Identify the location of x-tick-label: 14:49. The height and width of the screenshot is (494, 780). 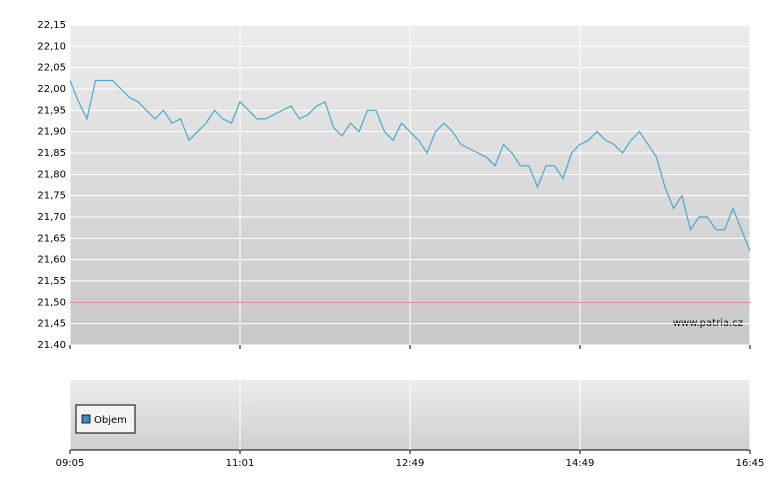
(580, 463).